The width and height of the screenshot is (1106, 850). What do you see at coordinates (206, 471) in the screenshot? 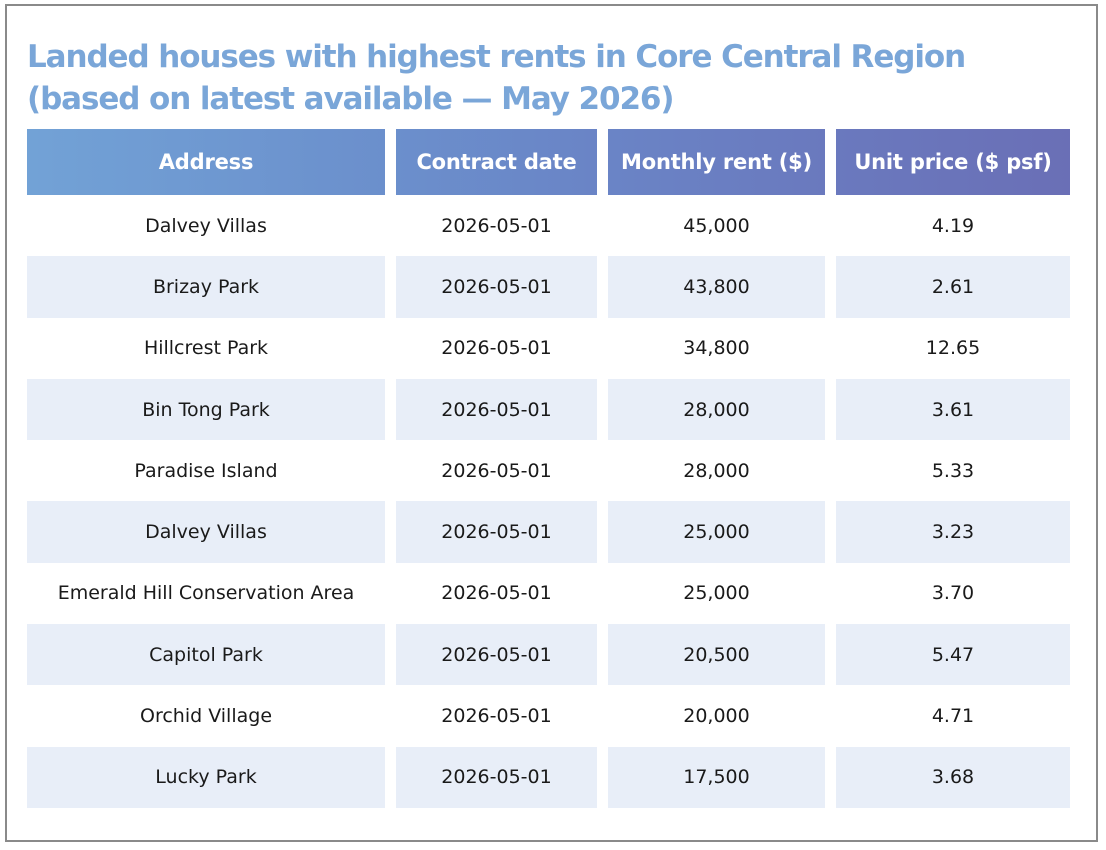
I see `cell-address: Paradise Island` at bounding box center [206, 471].